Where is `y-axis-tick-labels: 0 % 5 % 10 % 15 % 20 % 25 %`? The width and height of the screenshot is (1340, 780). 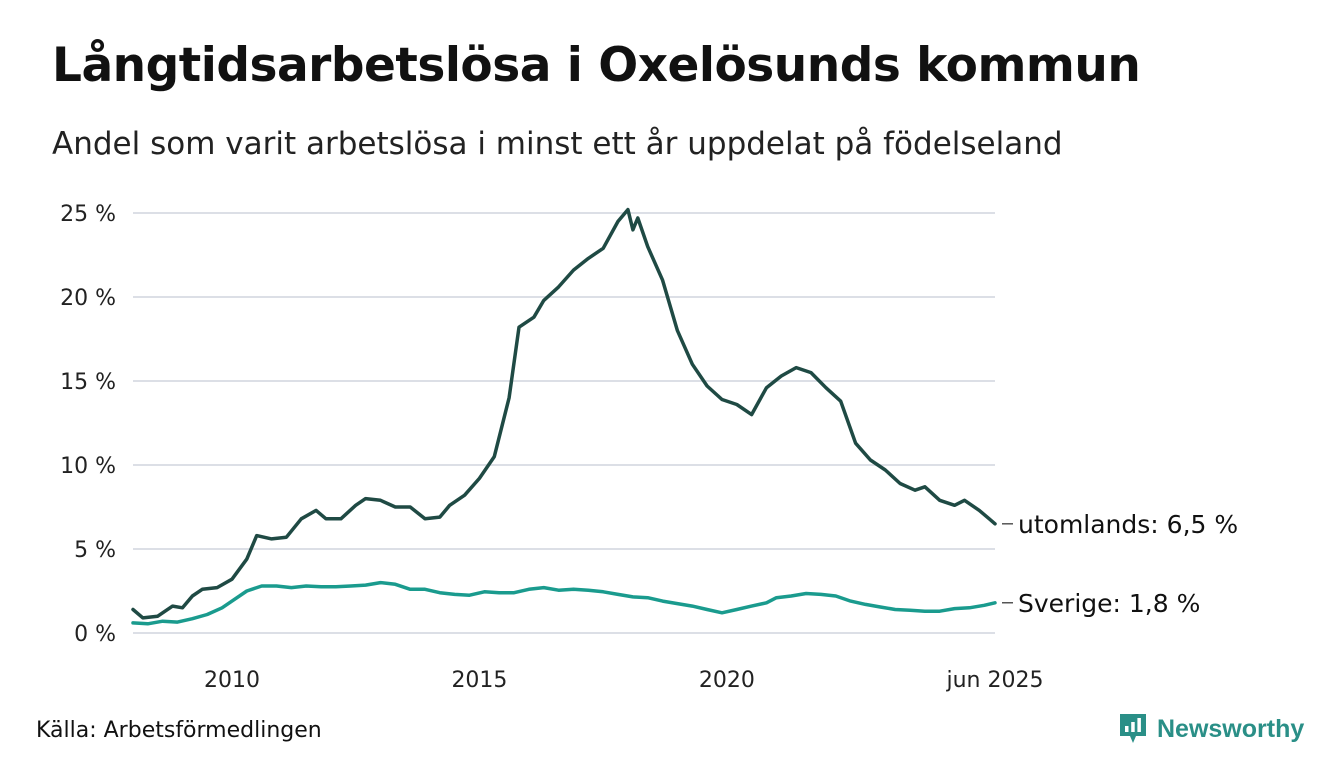
y-axis-tick-labels: 0 % 5 % 10 % 15 % 20 % 25 % is located at coordinates (88, 424).